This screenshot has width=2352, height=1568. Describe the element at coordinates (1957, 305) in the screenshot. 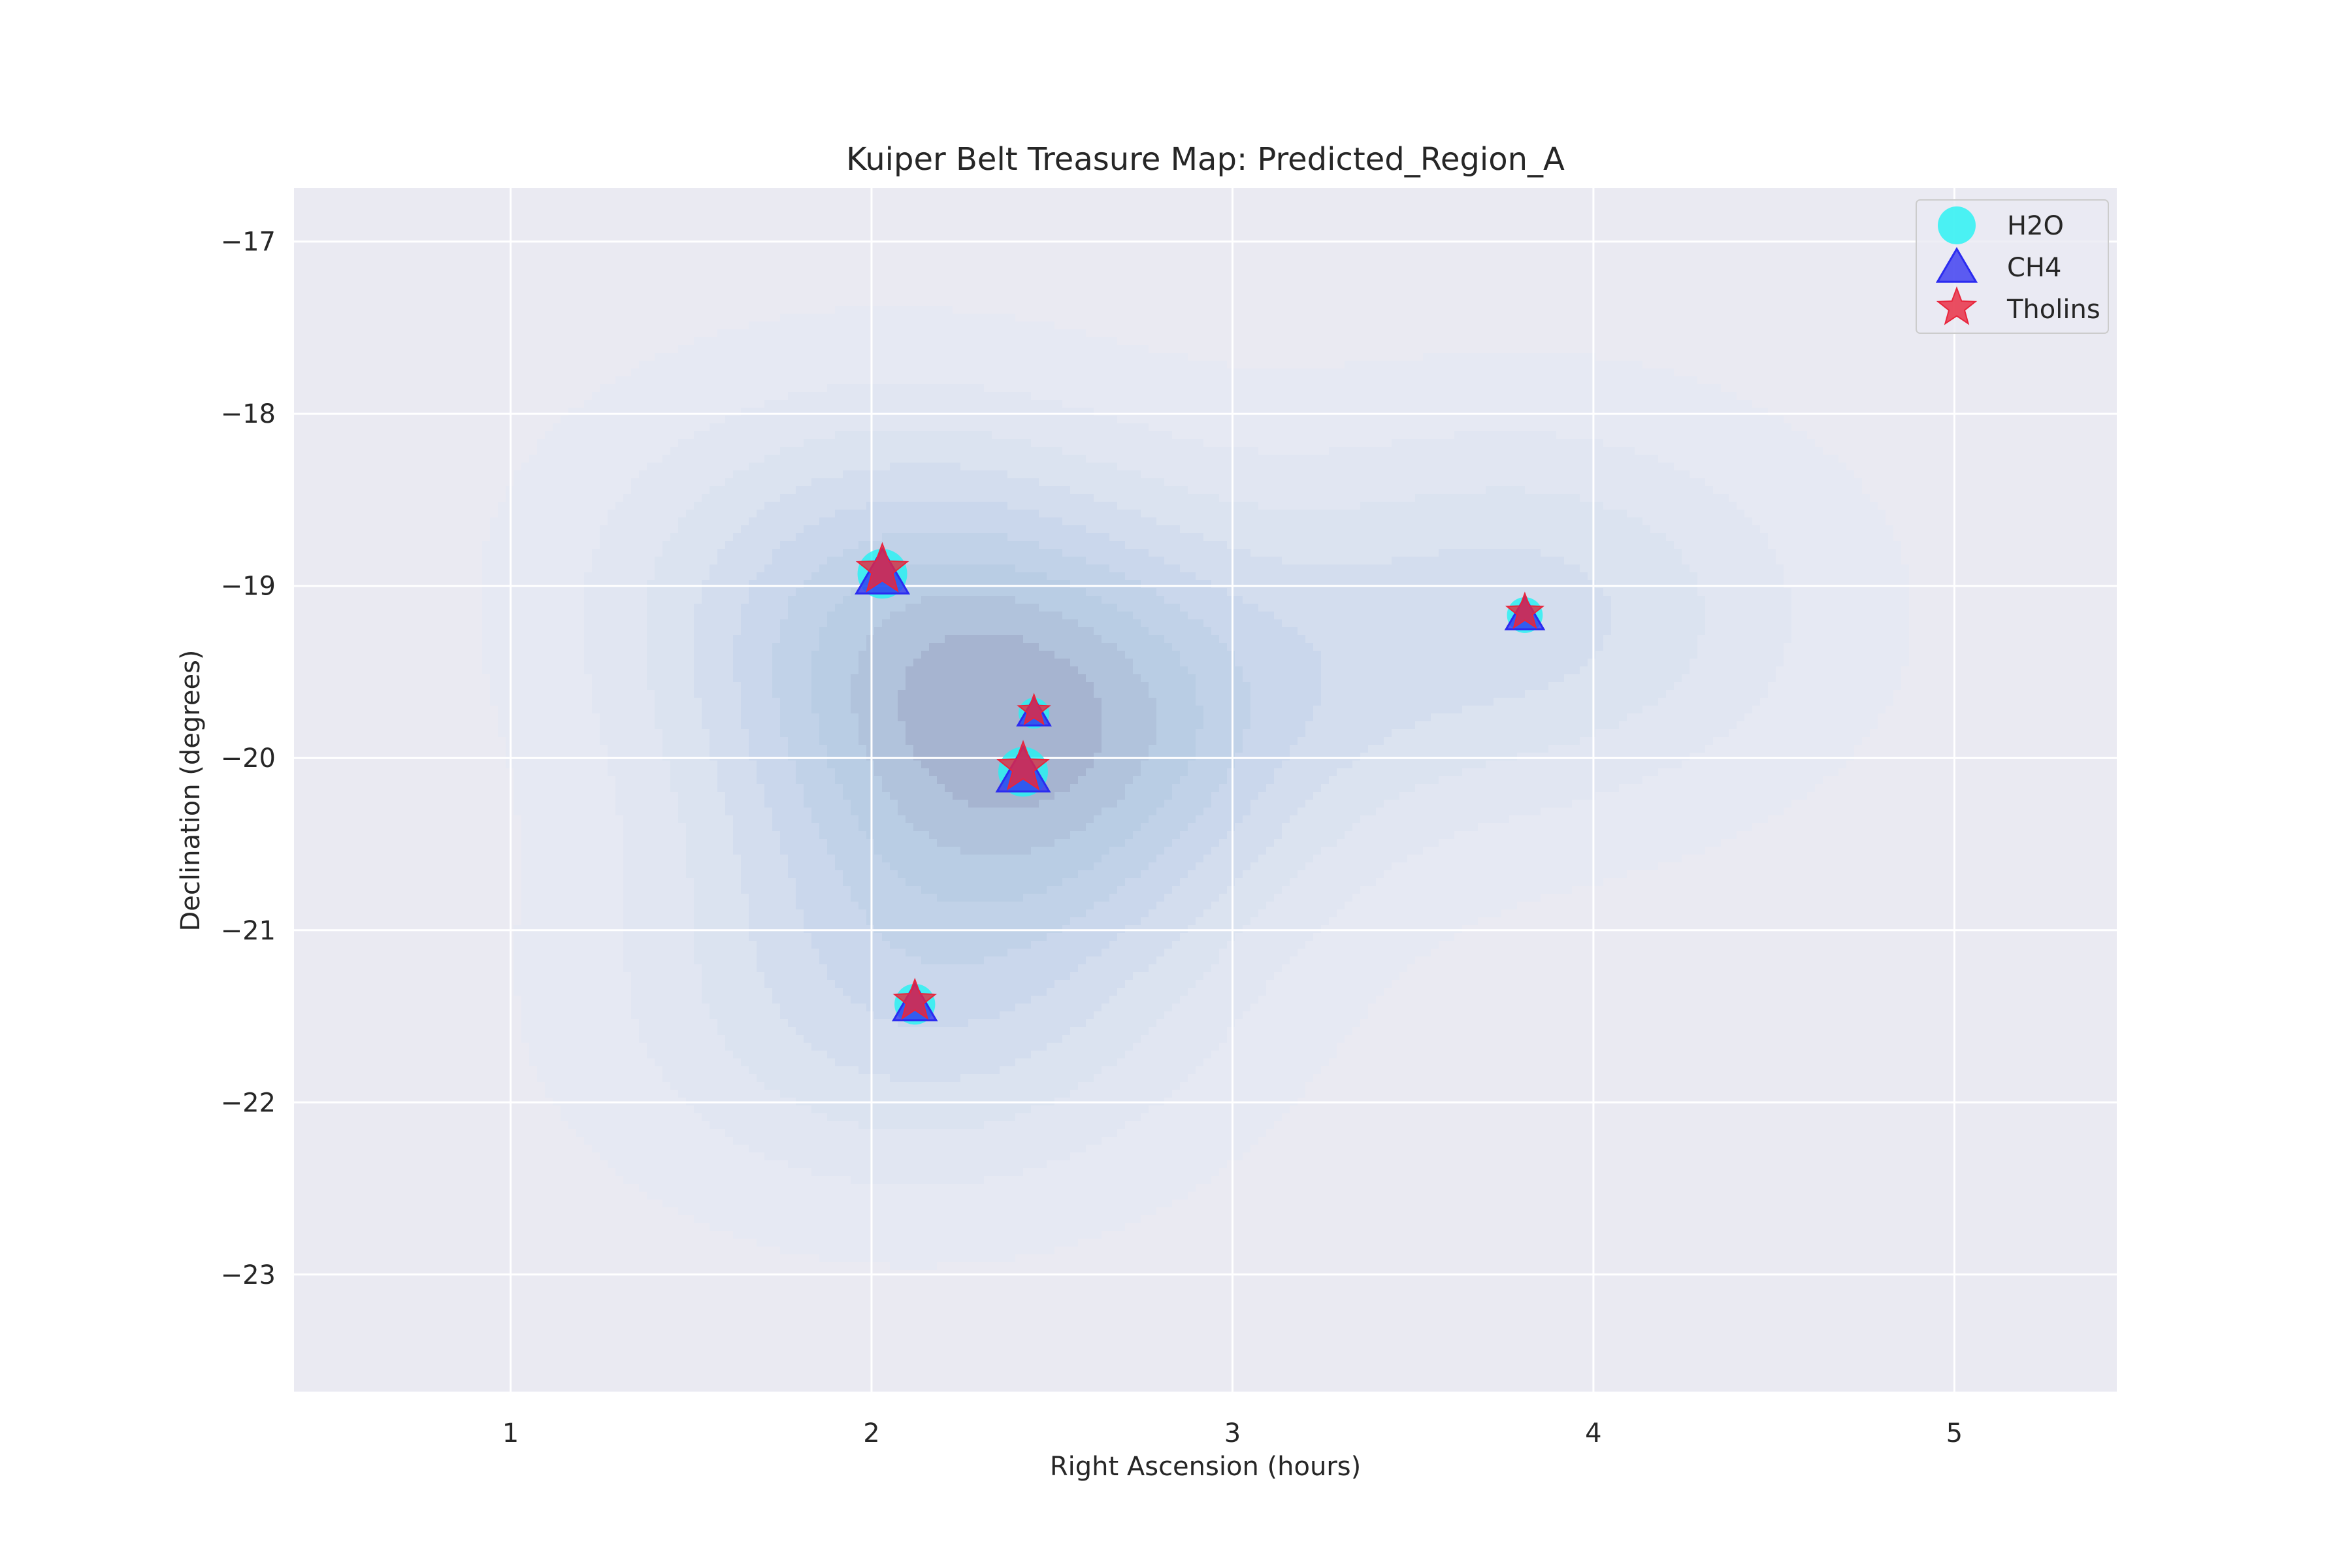

I see `legend-tholins-marker` at that location.